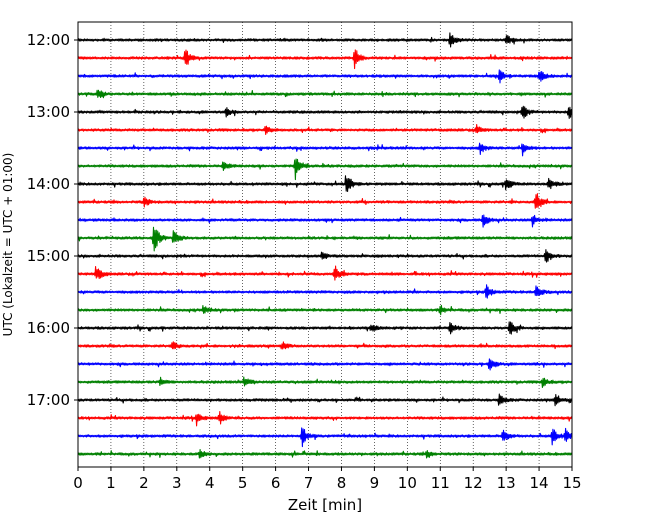 This screenshot has width=650, height=520. What do you see at coordinates (48, 112) in the screenshot?
I see `y-tick-label: 13:00` at bounding box center [48, 112].